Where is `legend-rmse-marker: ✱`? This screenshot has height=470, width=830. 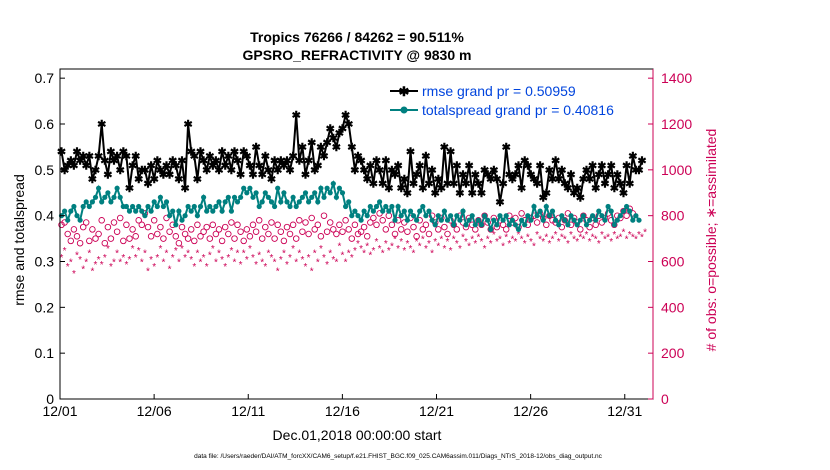
legend-rmse-marker: ✱ is located at coordinates (404, 91).